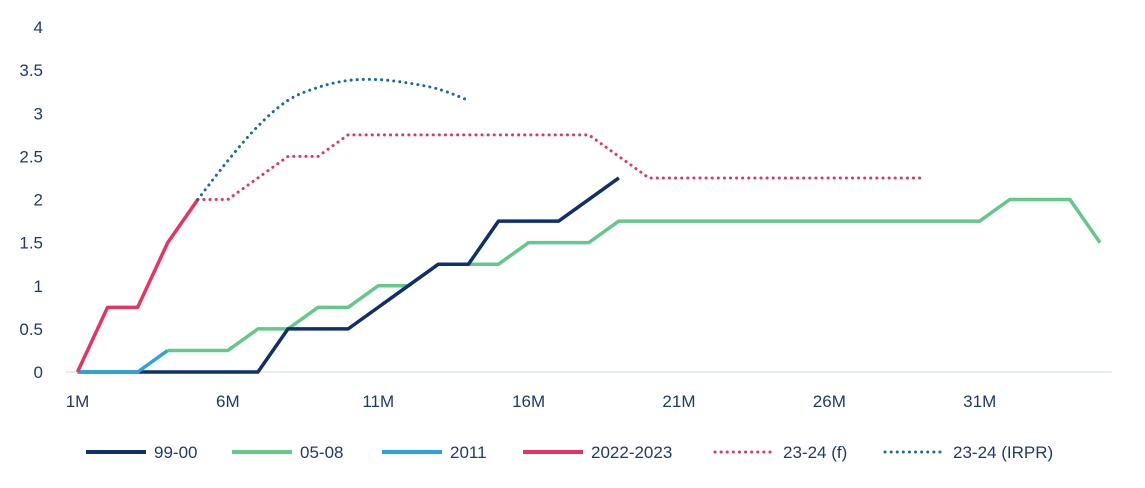 Image resolution: width=1145 pixels, height=488 pixels. I want to click on series-line-2011, so click(123, 361).